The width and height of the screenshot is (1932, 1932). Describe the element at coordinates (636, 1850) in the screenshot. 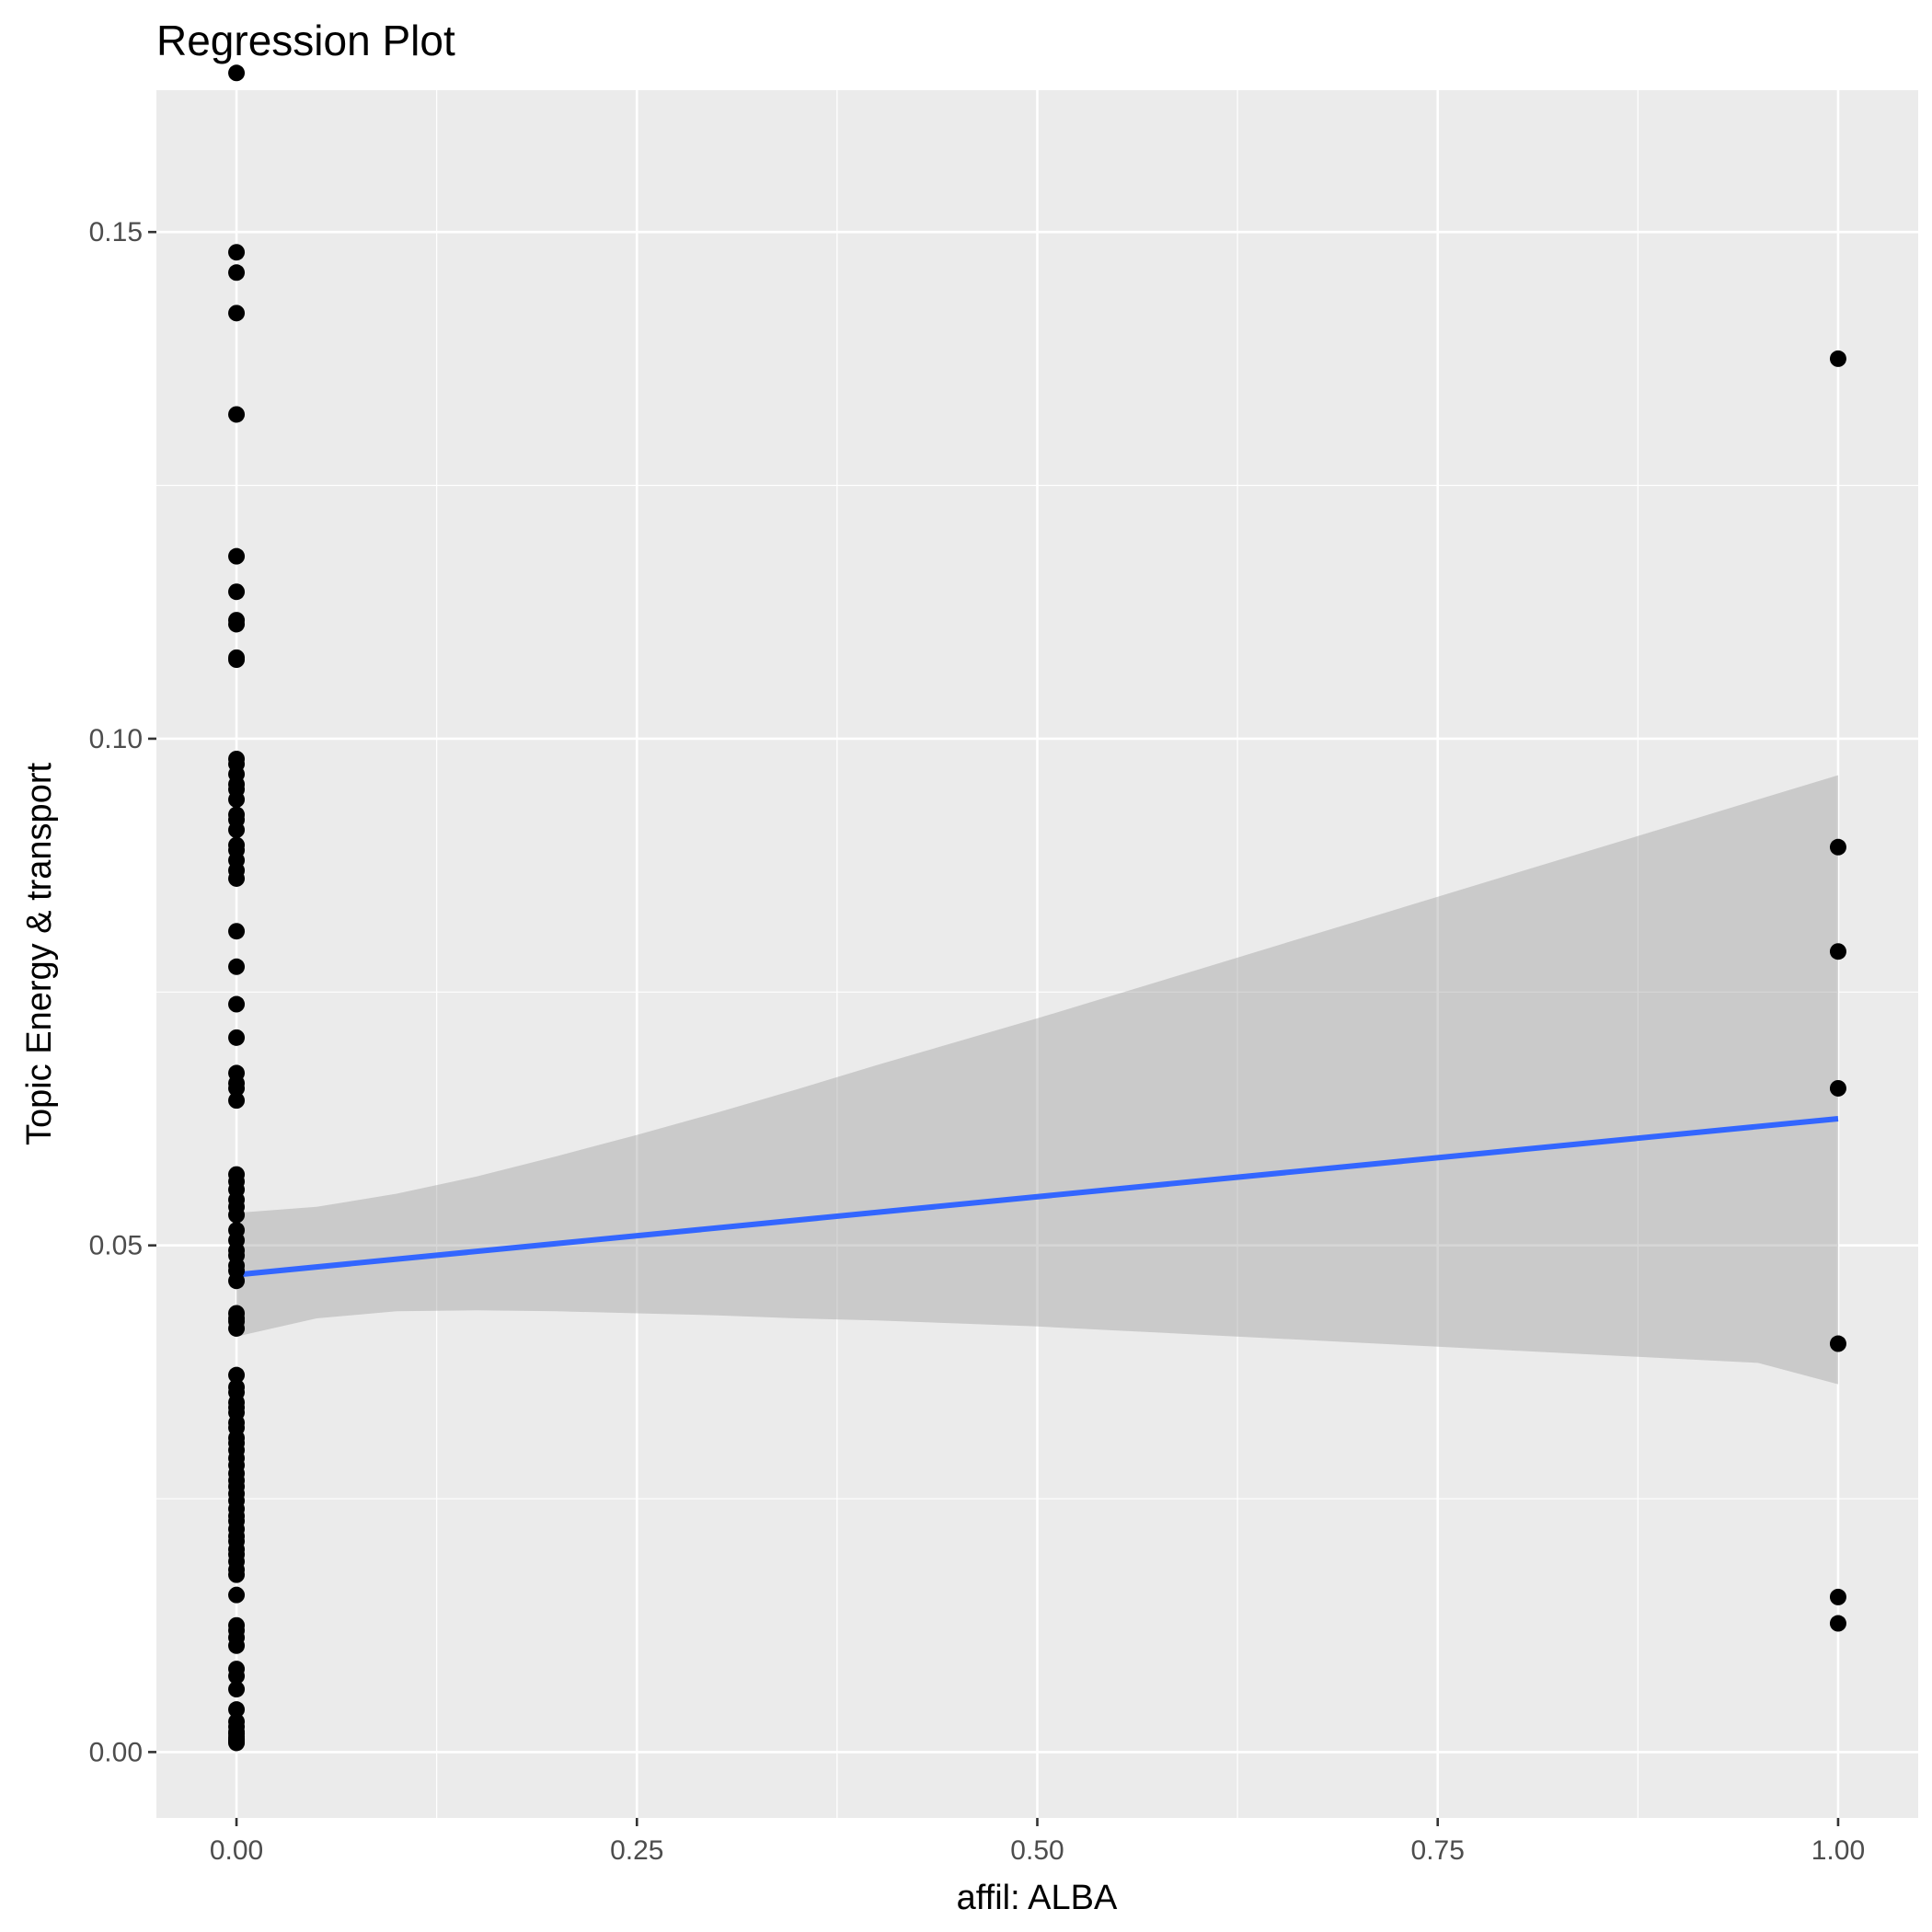

I see `x-tick-label: 0.25` at that location.